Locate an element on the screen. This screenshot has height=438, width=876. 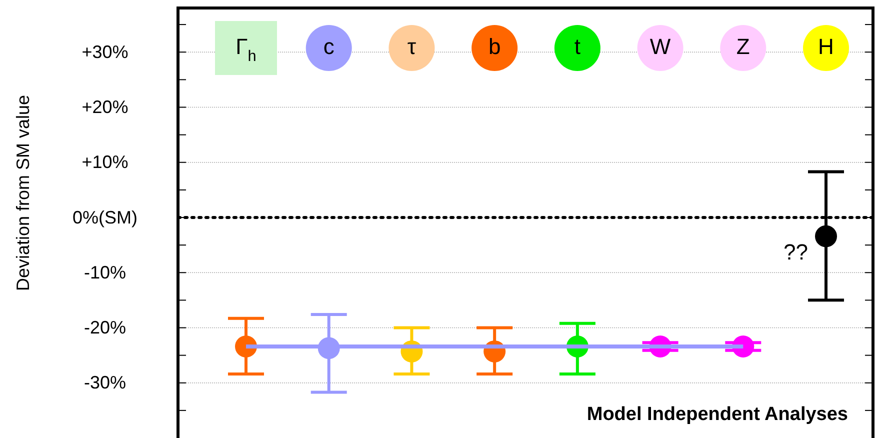
y-tick-label: -20% is located at coordinates (105, 328).